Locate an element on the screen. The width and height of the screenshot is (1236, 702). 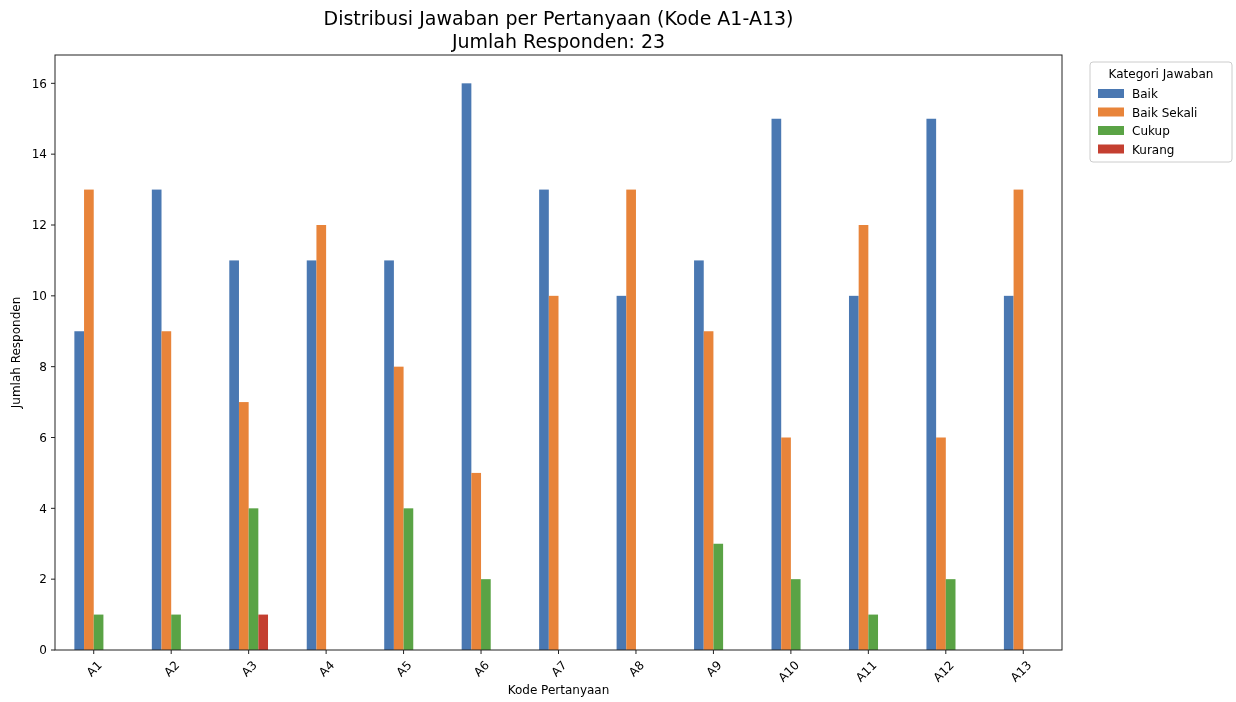
x-tick-label: A8 is located at coordinates (636, 669).